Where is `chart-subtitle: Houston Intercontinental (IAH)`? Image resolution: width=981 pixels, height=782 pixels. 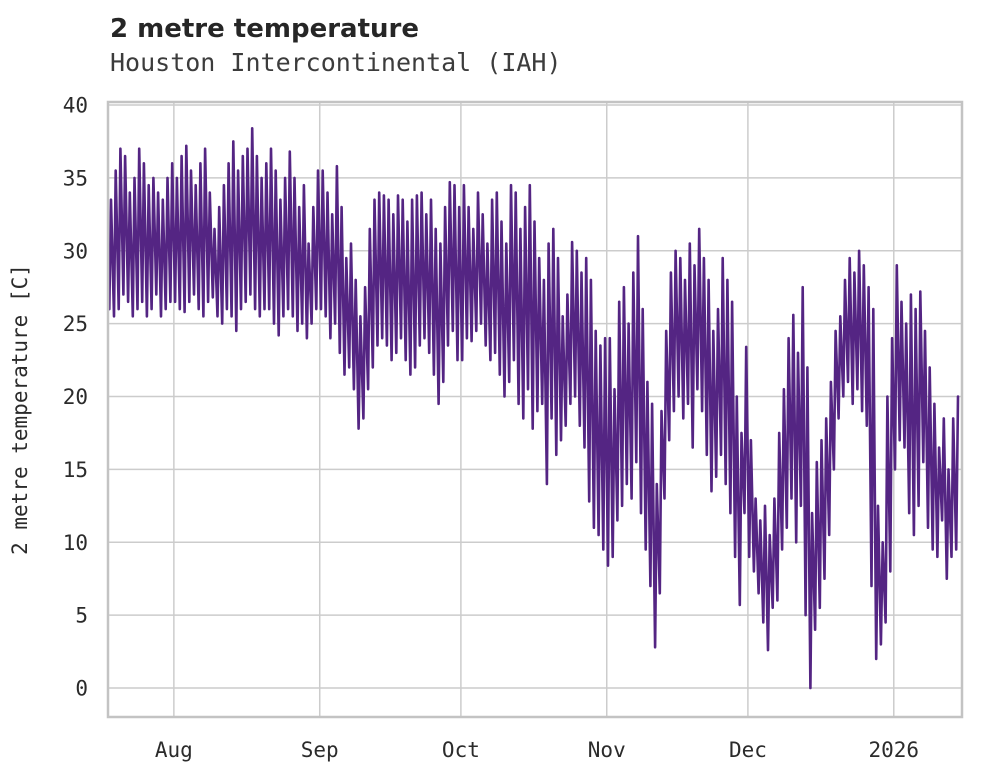
chart-subtitle: Houston Intercontinental (IAH) is located at coordinates (336, 62).